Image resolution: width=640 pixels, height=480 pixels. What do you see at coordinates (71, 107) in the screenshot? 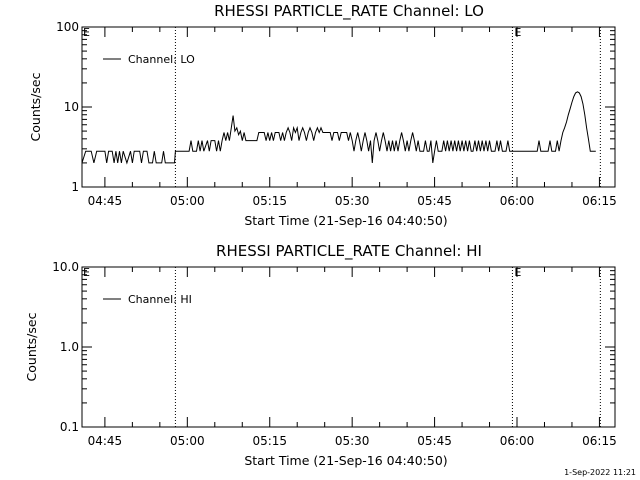
I see `y-tick-label: 10` at bounding box center [71, 107].